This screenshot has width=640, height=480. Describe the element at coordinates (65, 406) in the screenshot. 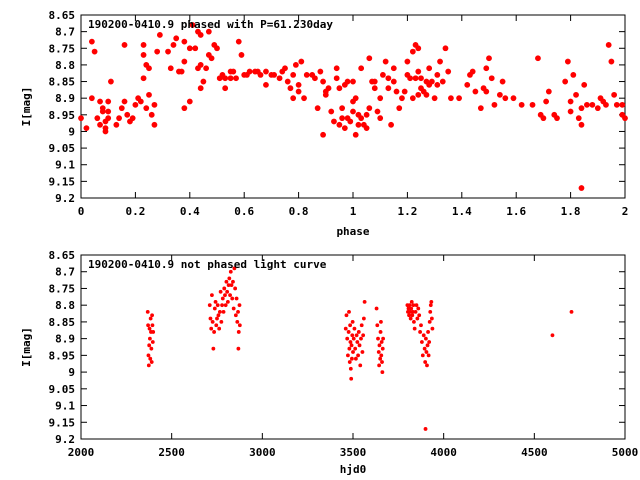

I see `y-tick-label: 9.1` at that location.